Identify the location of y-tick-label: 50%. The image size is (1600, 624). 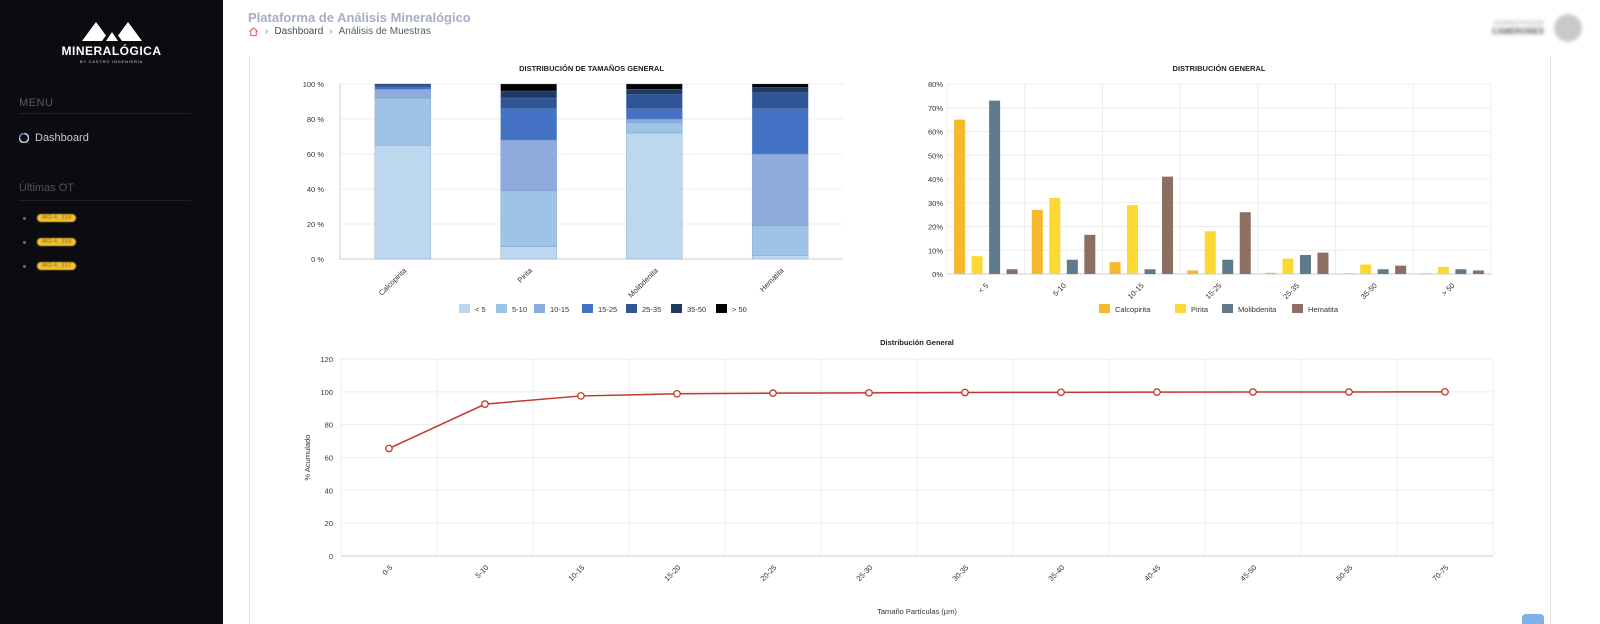
(935, 155).